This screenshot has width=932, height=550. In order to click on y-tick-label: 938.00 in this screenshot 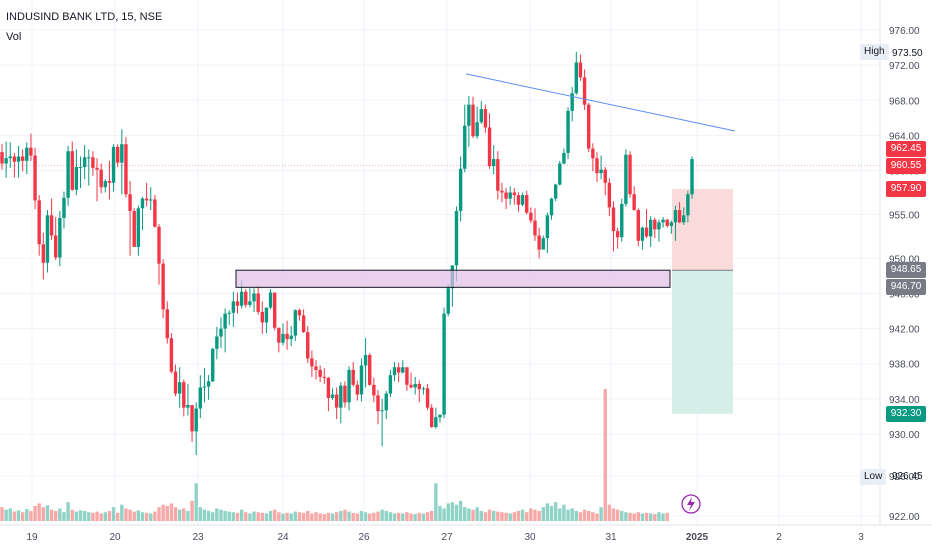, I will do `click(904, 365)`.